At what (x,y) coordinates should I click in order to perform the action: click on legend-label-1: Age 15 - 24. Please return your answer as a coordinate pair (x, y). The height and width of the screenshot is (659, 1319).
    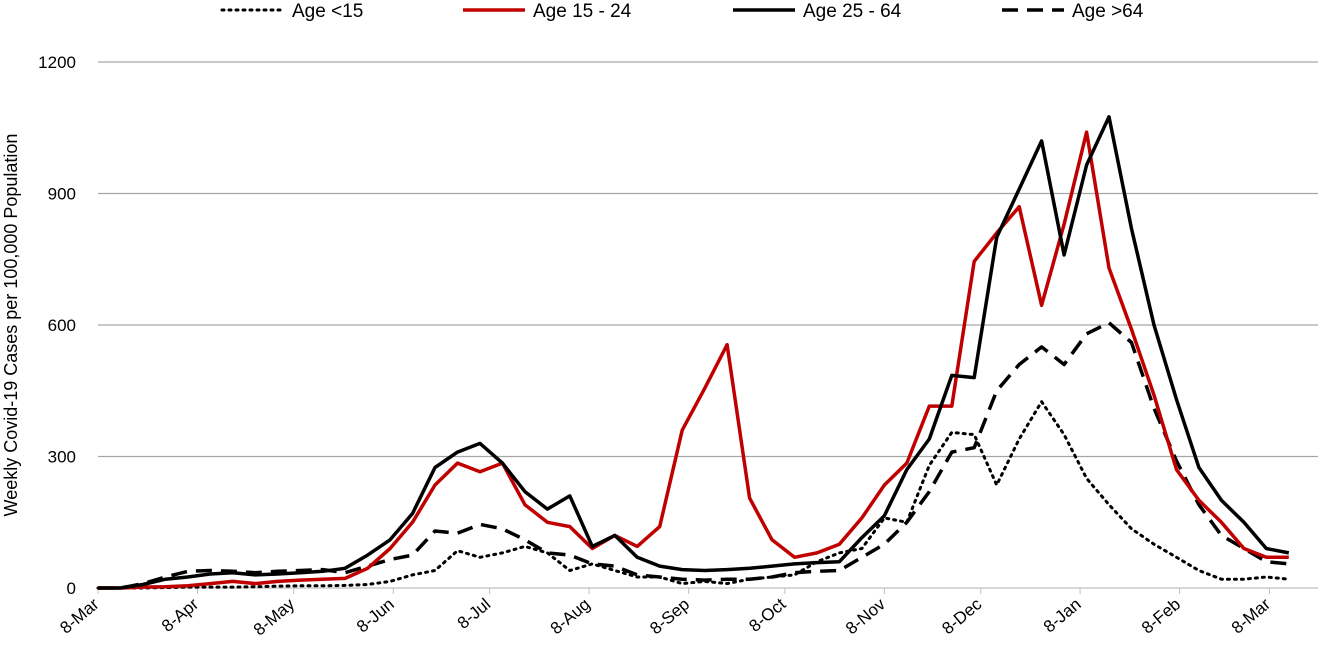
    Looking at the image, I should click on (582, 11).